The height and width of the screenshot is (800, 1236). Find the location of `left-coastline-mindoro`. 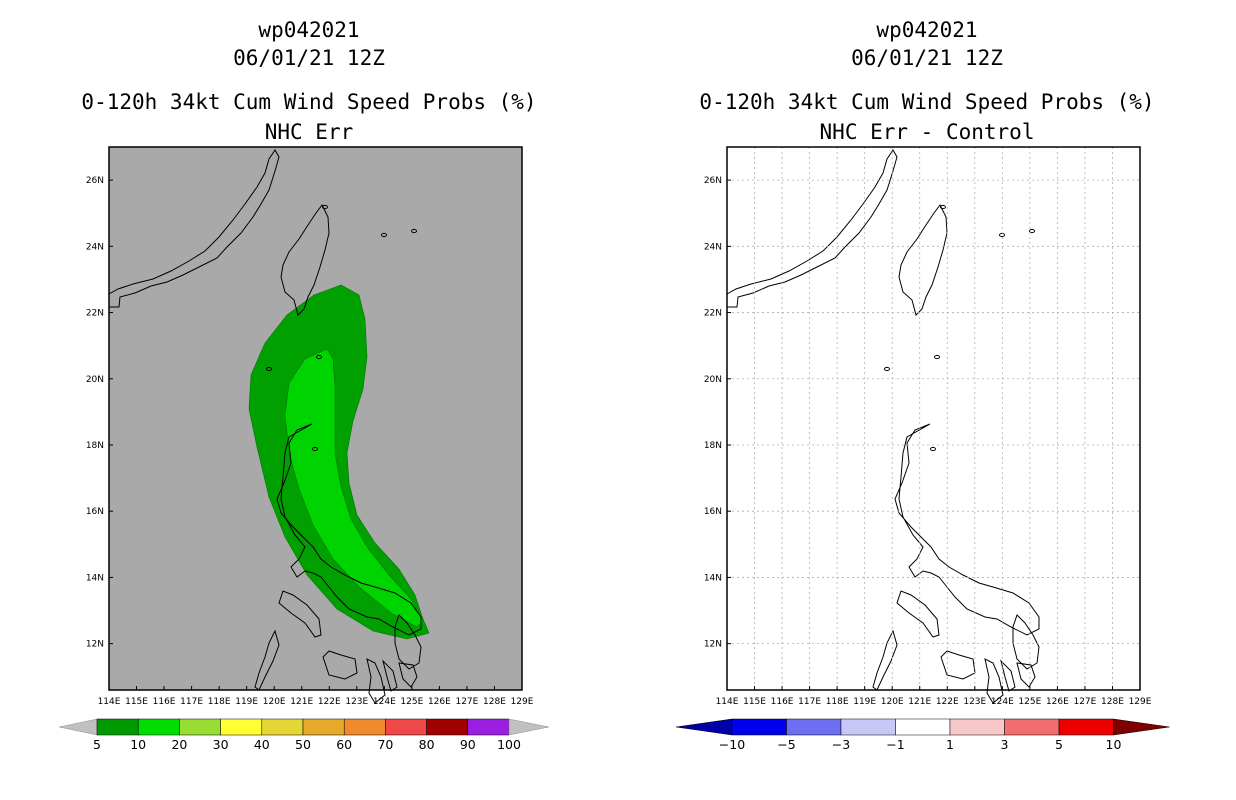

left-coastline-mindoro is located at coordinates (300, 614).